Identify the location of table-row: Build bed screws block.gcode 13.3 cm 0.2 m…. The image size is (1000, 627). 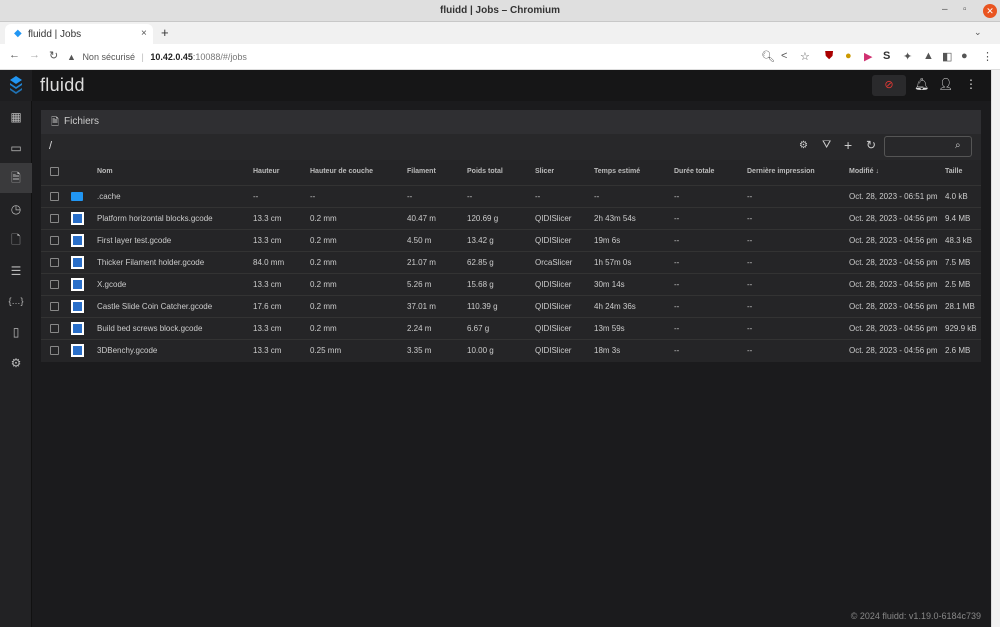
(511, 328).